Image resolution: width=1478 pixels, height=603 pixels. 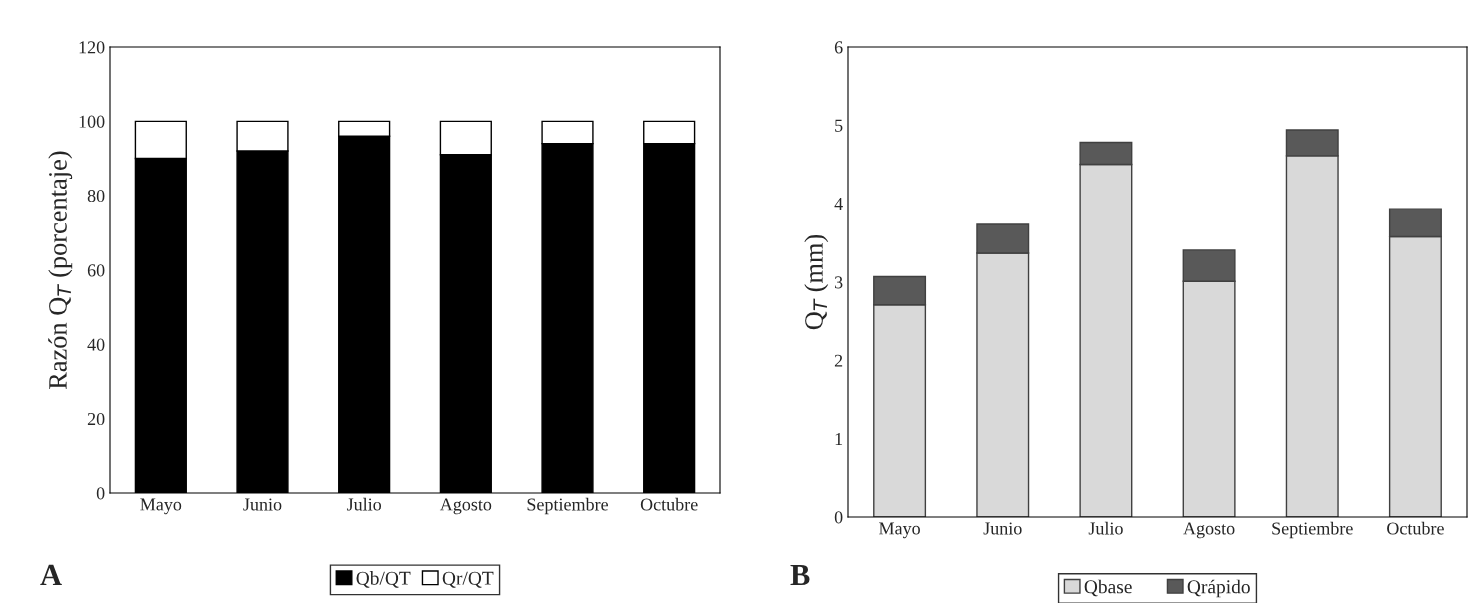 I want to click on y-tick-label: 2, so click(x=838, y=360).